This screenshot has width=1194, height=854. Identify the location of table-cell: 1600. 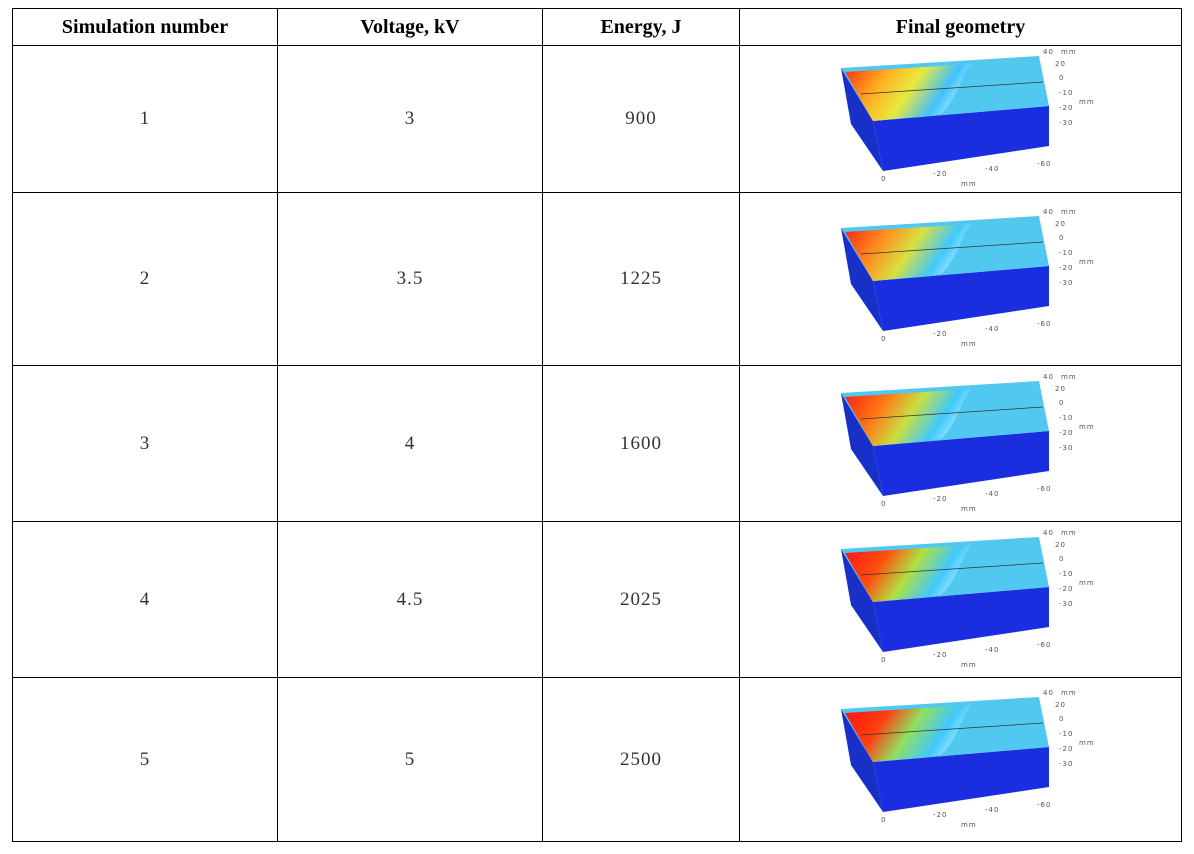
(641, 443).